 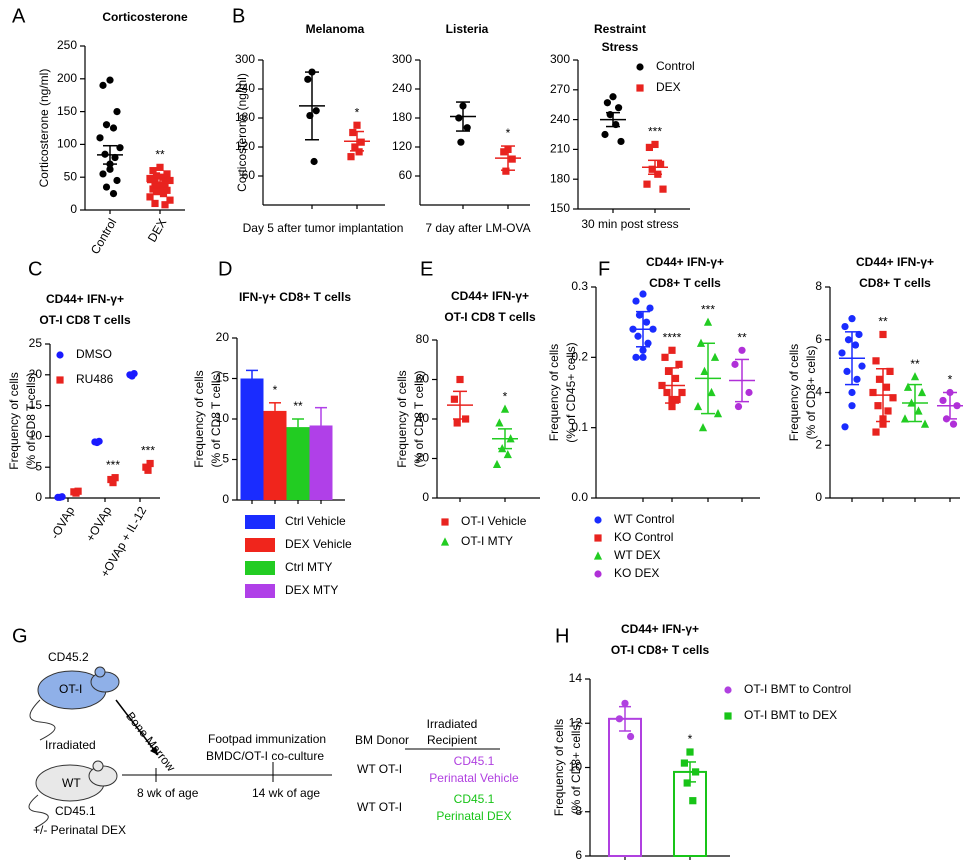 I want to click on chart-title: CD8+ T cells, so click(x=685, y=283).